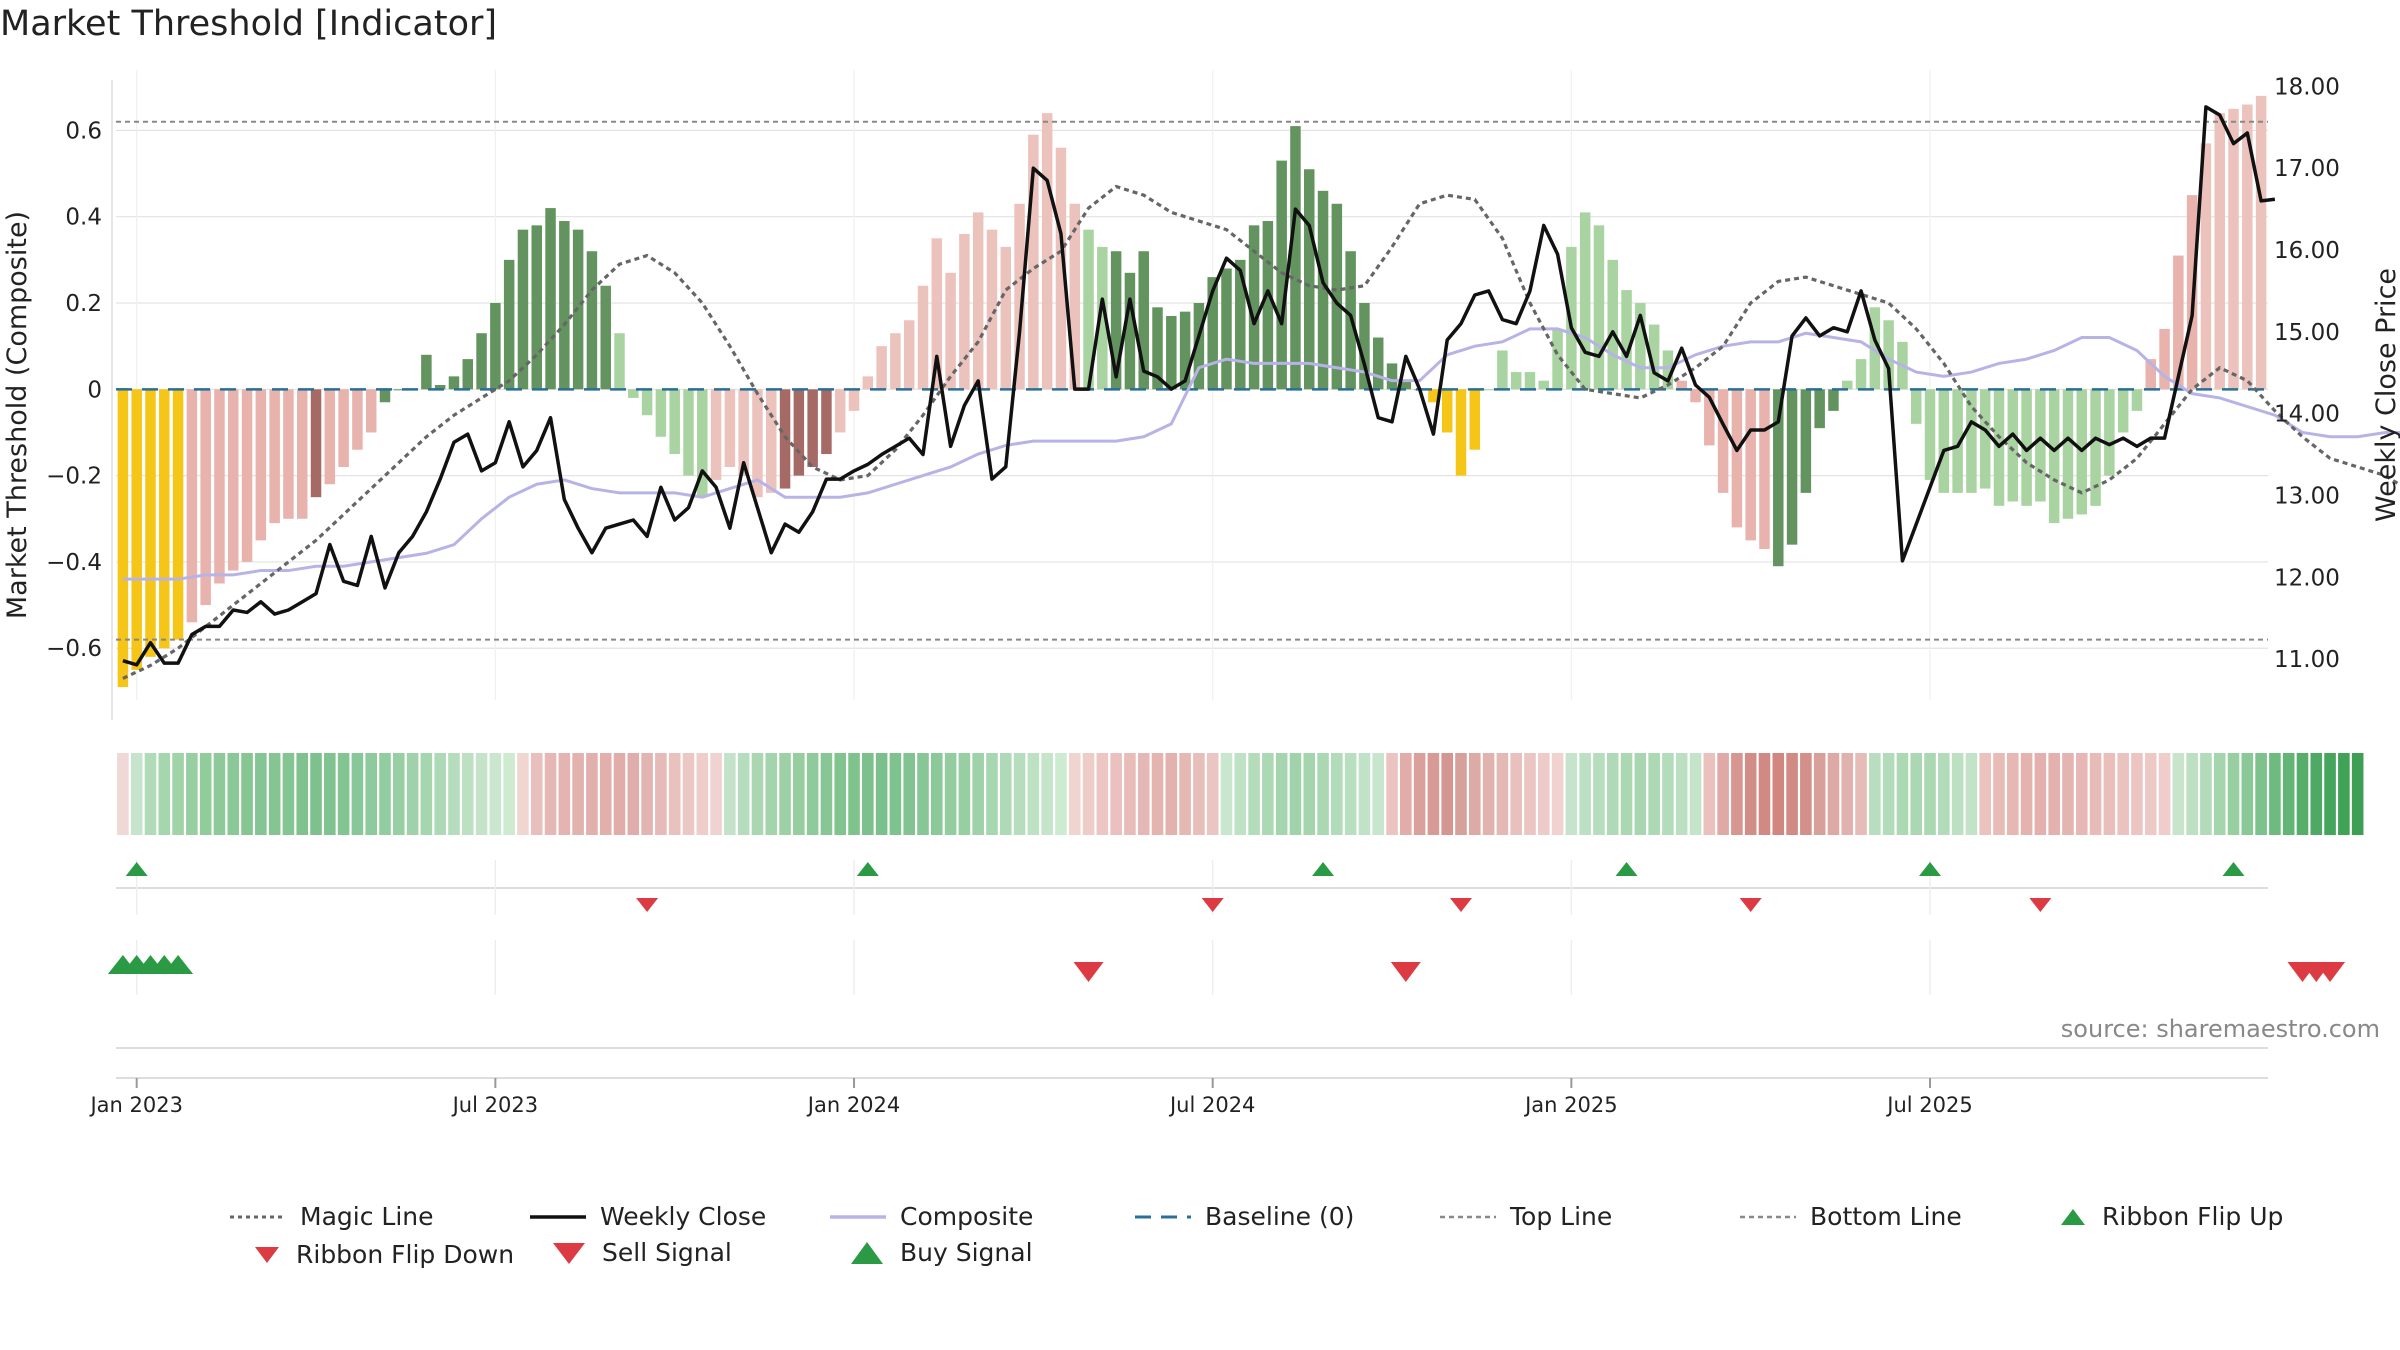 The image size is (2400, 1350). I want to click on baseline-swatch-icon, so click(1163, 1216).